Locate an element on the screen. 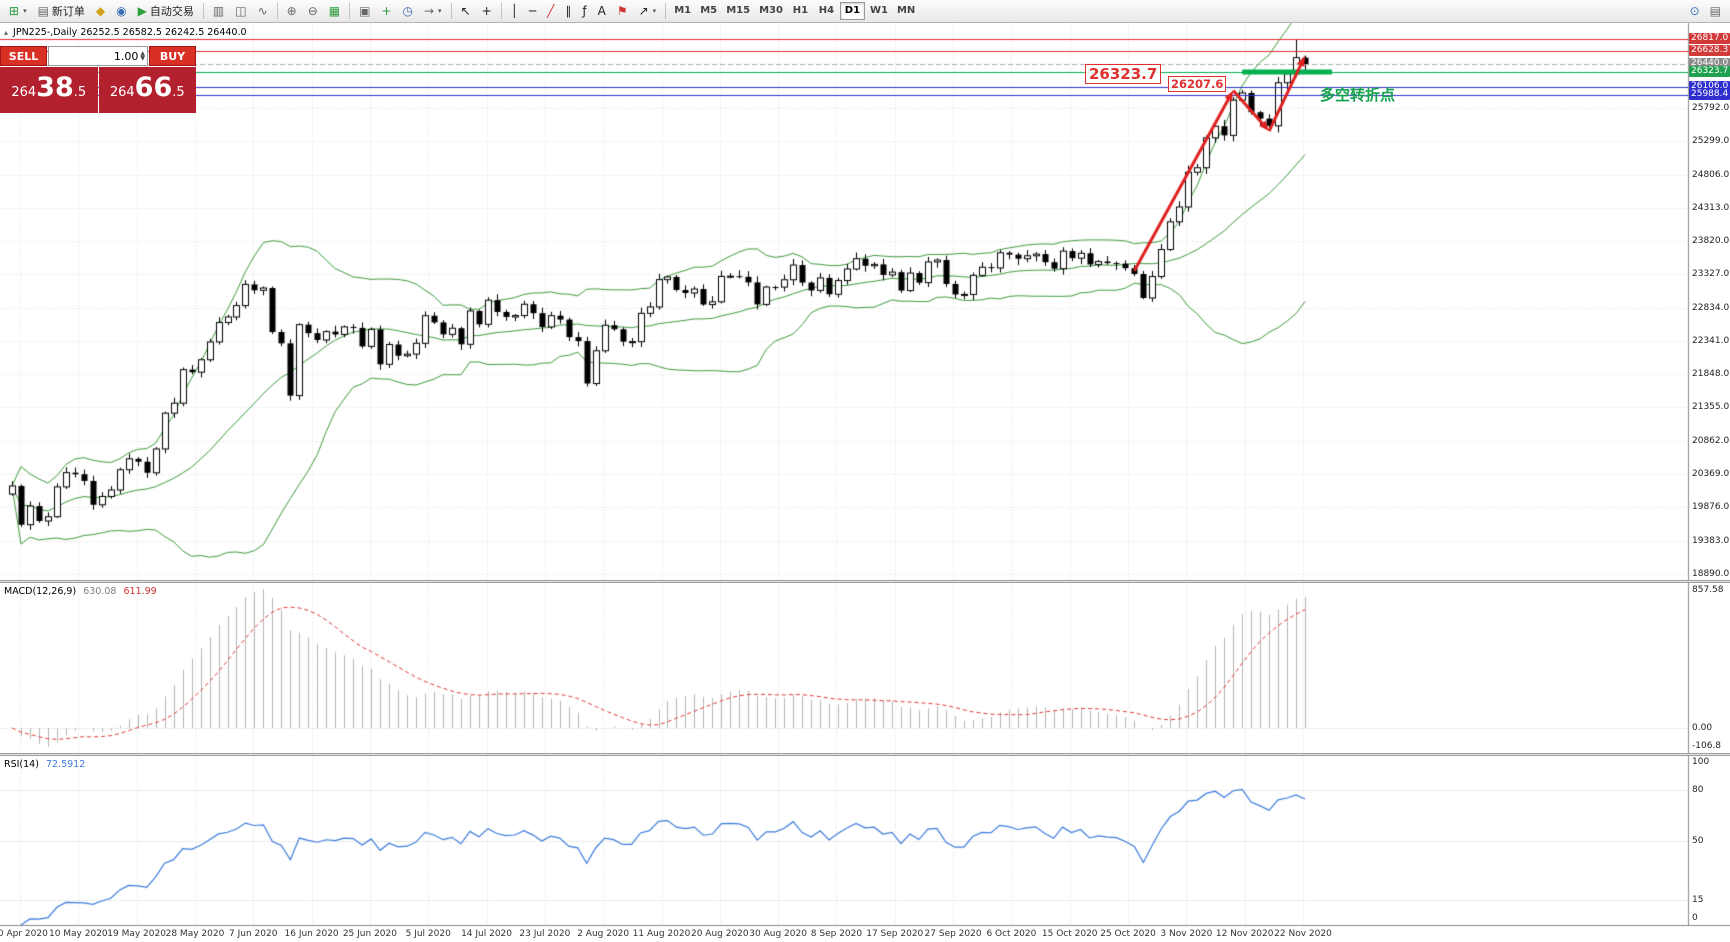 The height and width of the screenshot is (942, 1730). date-axis-label: 10 May 2020 is located at coordinates (78, 934).